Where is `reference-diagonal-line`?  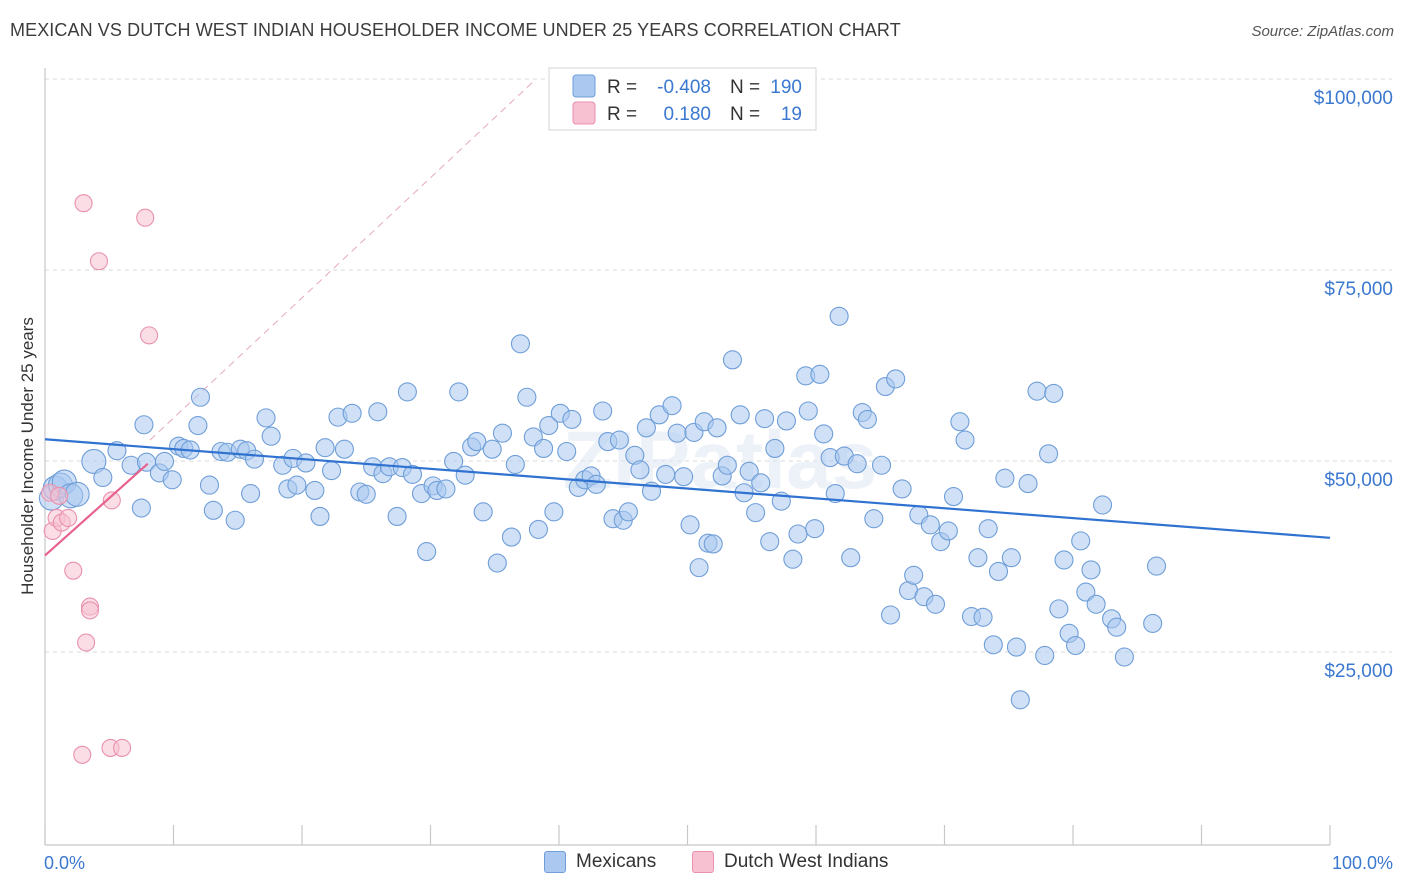
reference-diagonal-line is located at coordinates (342, 260).